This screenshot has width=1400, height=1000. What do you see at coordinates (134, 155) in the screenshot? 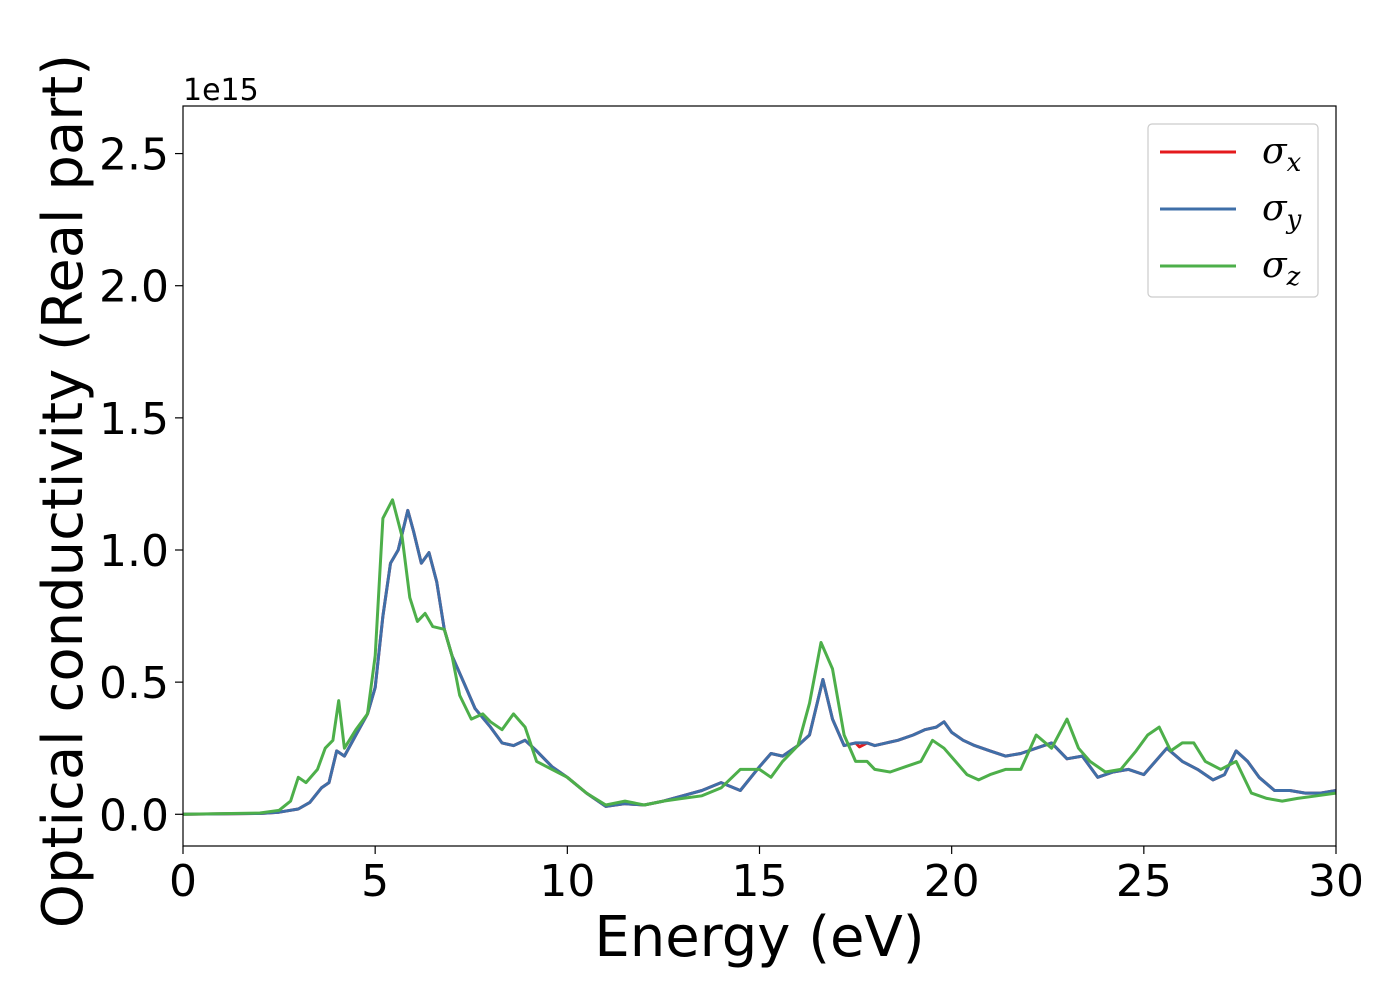
I see `y-tick-label: 2.5` at bounding box center [134, 155].